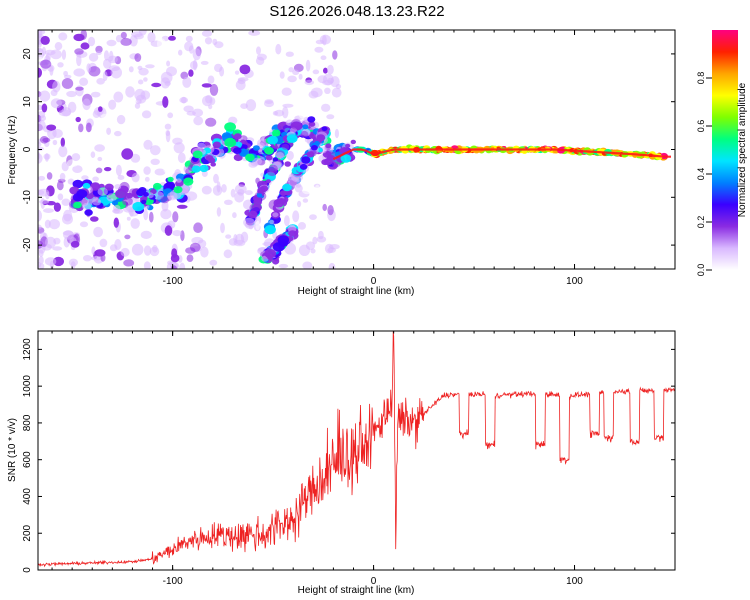 The width and height of the screenshot is (750, 600). I want to click on snr-y-tick-label: 1200, so click(27, 349).